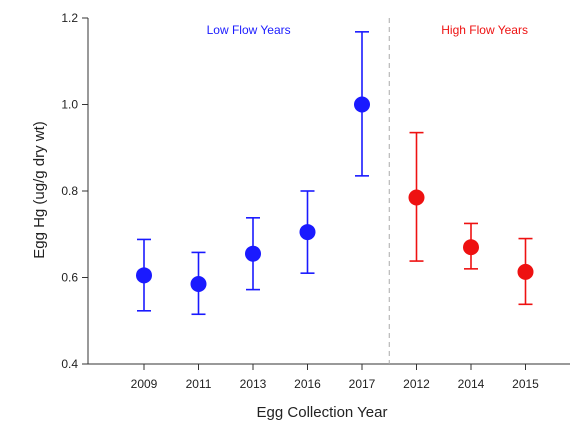 The width and height of the screenshot is (570, 427). What do you see at coordinates (307, 384) in the screenshot?
I see `x-tick-label: 2016` at bounding box center [307, 384].